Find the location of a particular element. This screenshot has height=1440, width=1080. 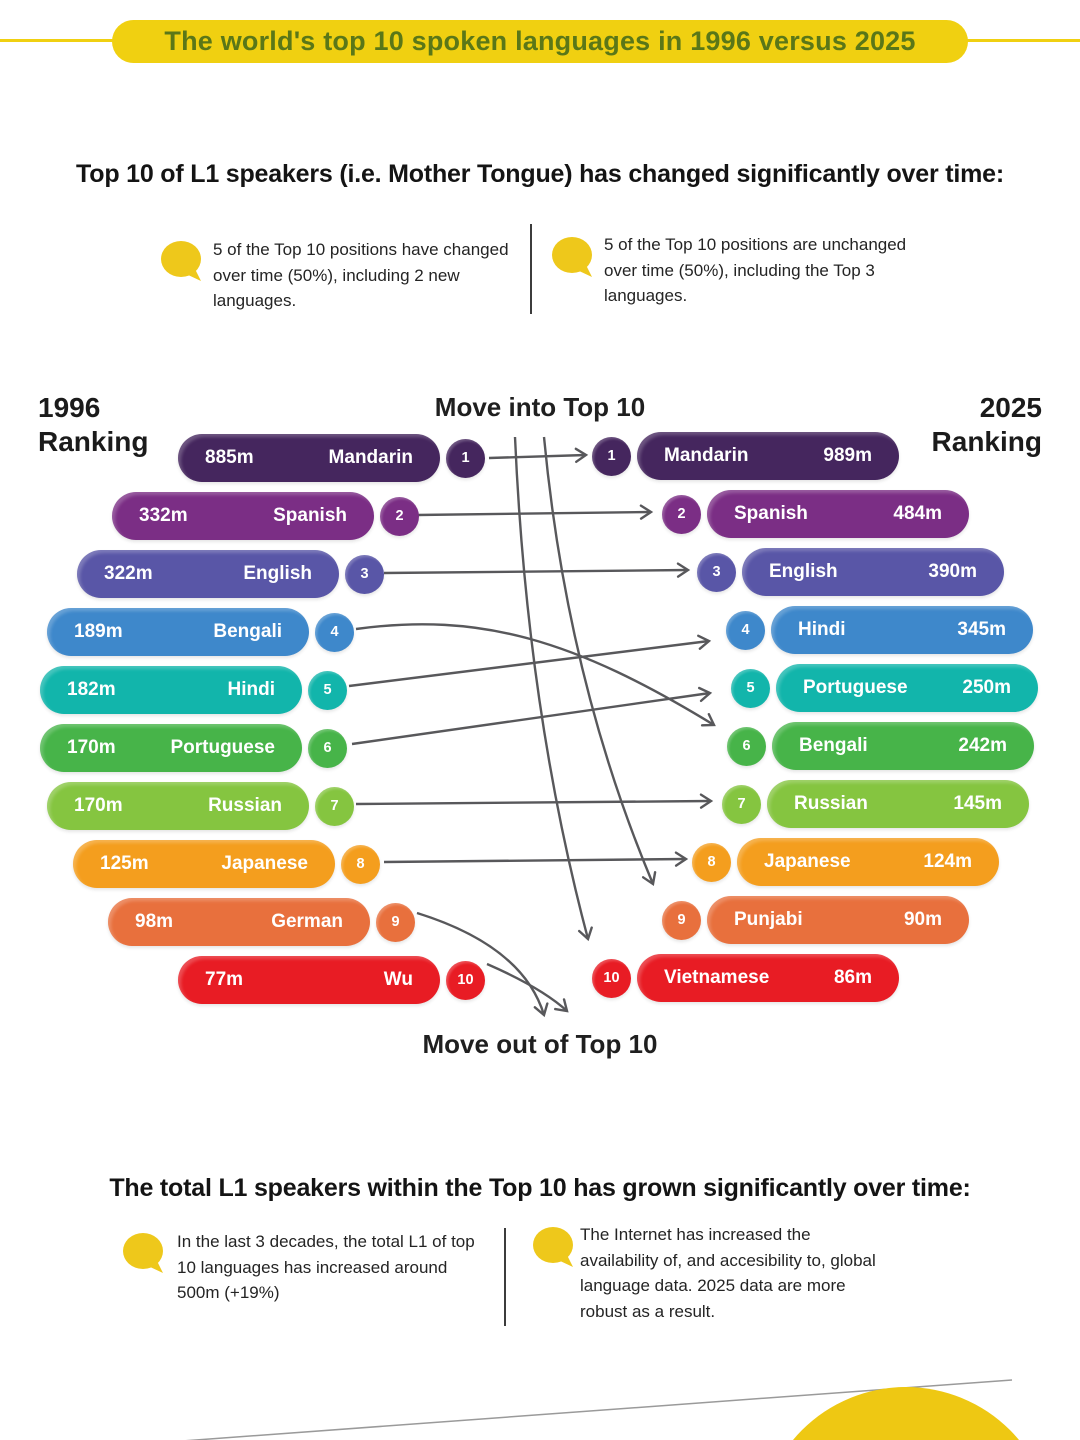

rank-circle-2025-1: 1 is located at coordinates (611, 456).